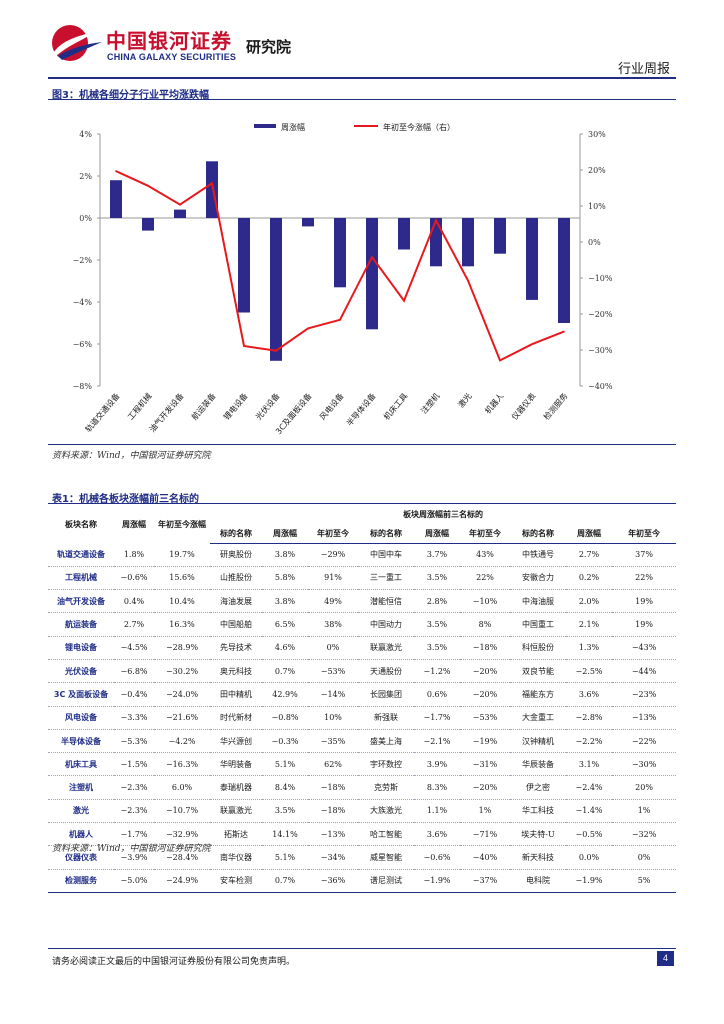 This screenshot has height=1024, width=724. I want to click on stock-ytd-change: 91%, so click(333, 578).